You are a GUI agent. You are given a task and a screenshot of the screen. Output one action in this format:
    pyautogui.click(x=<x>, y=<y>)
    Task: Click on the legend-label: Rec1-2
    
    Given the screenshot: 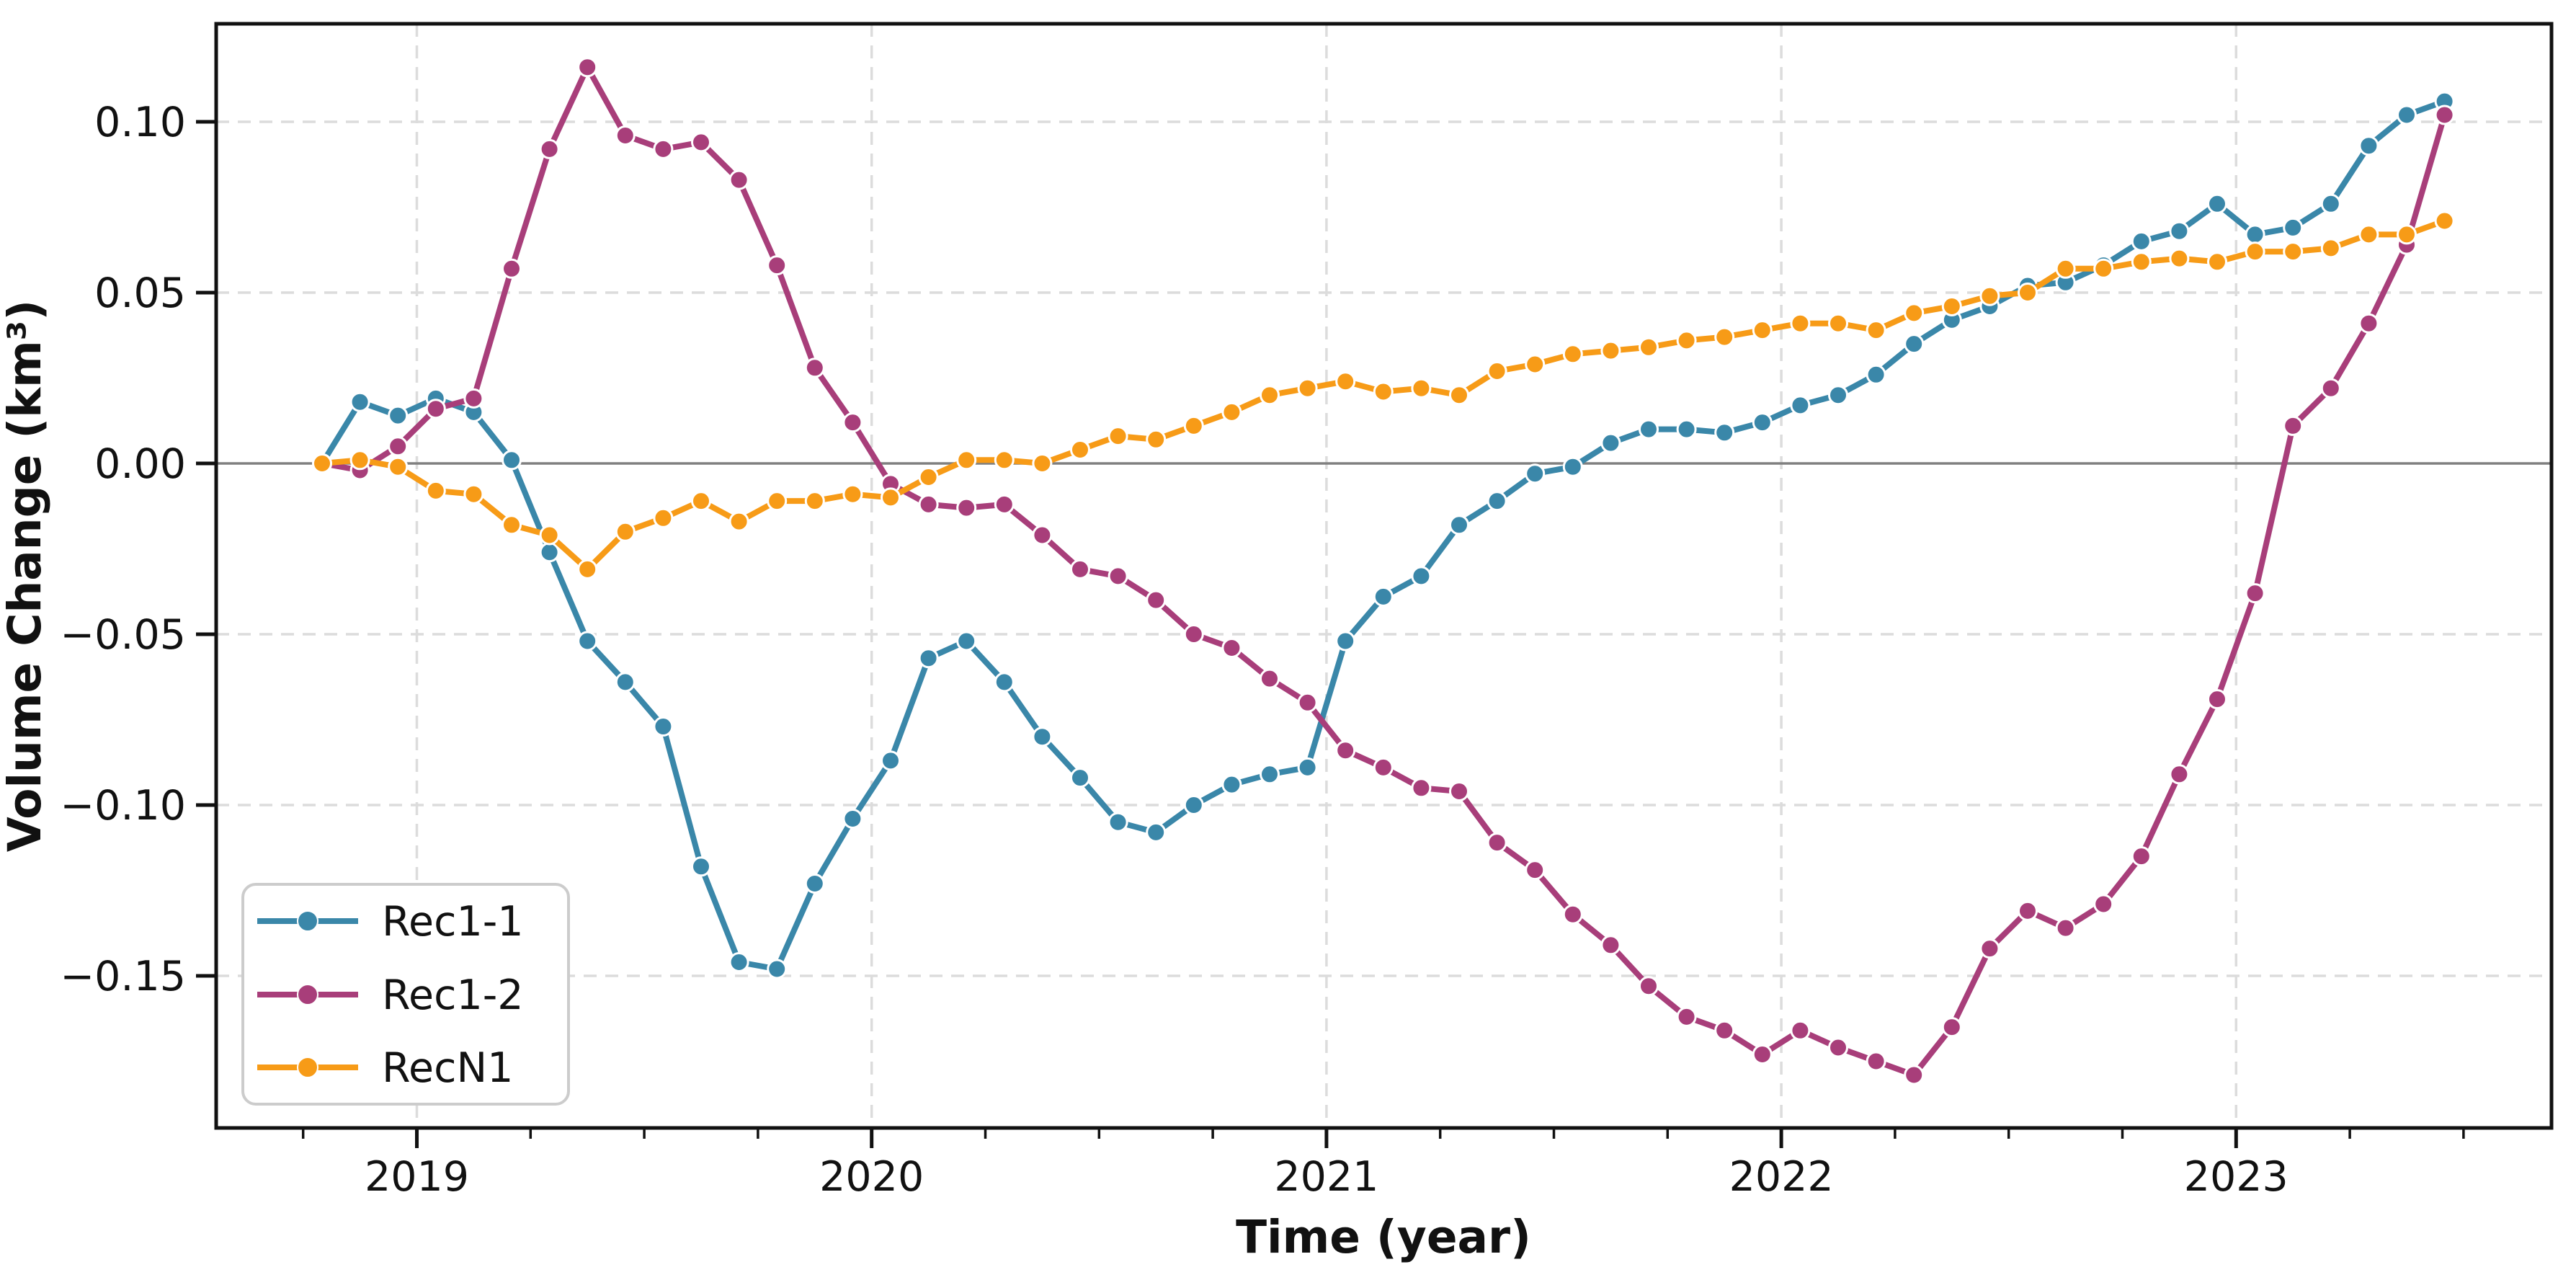 What is the action you would take?
    pyautogui.click(x=453, y=995)
    